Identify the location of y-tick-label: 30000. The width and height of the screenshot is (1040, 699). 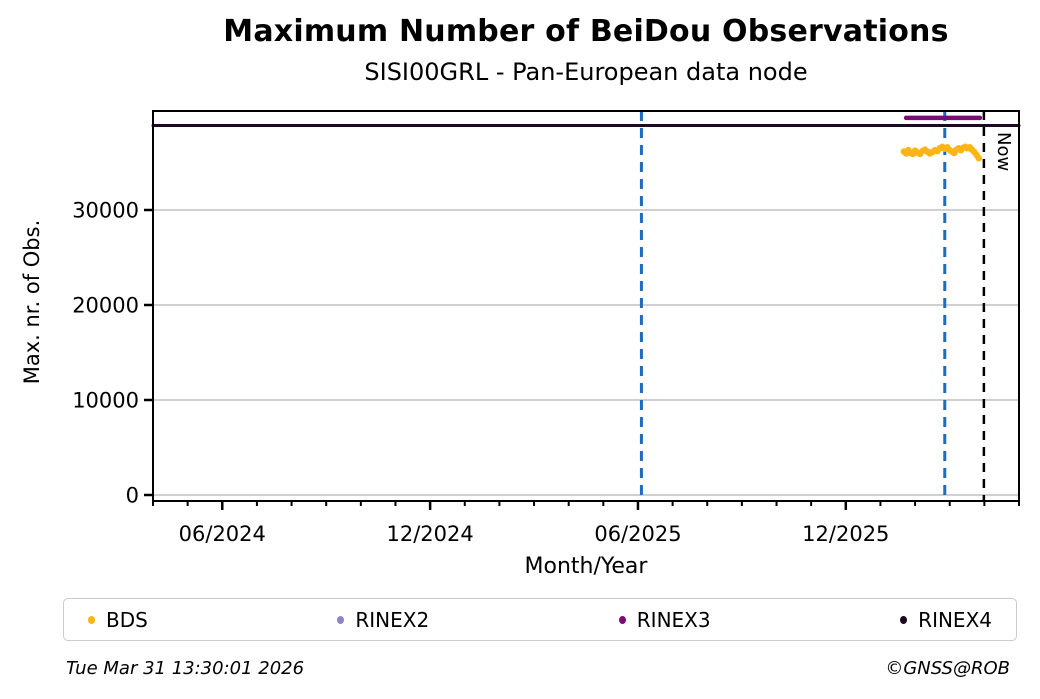
(105, 210).